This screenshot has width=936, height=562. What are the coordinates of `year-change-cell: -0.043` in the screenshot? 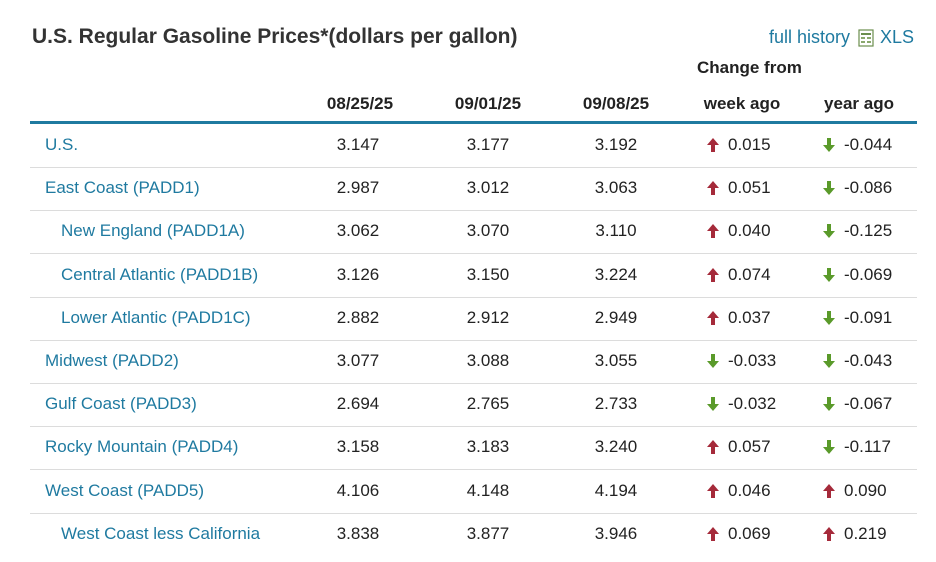 It's located at (857, 361).